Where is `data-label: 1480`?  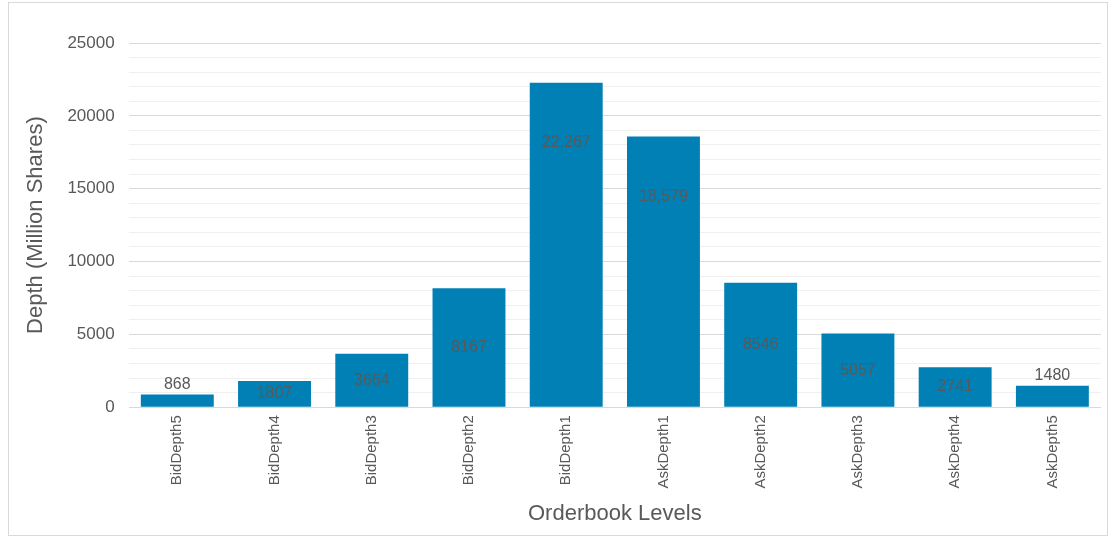 data-label: 1480 is located at coordinates (1052, 375).